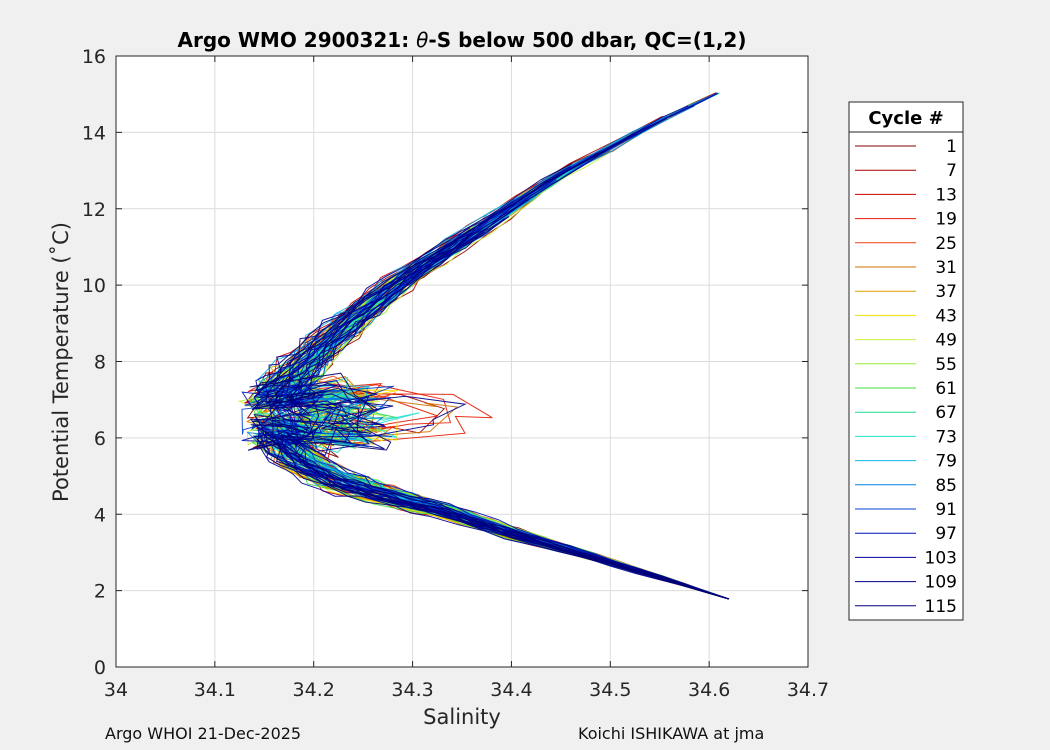 The image size is (1050, 750). Describe the element at coordinates (946, 244) in the screenshot. I see `legend-label: 25` at that location.